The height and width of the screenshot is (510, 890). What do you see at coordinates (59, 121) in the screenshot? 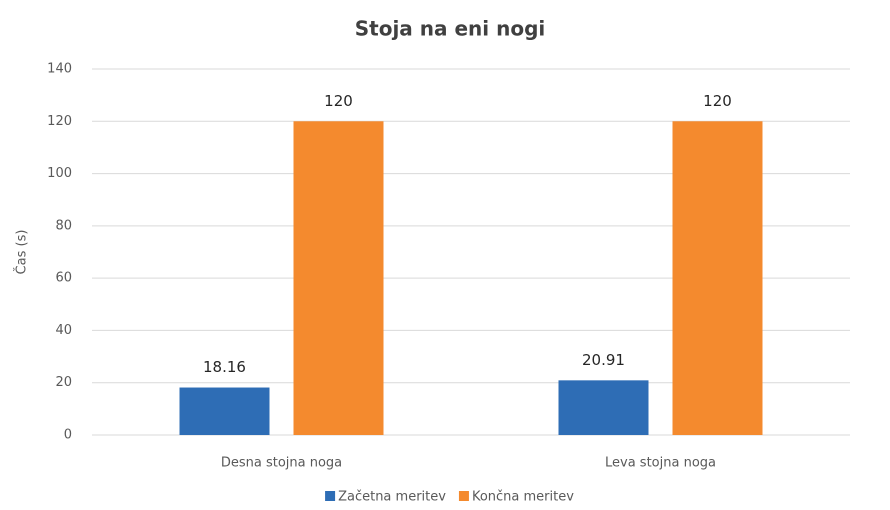
I see `y-tick-label: 120` at bounding box center [59, 121].